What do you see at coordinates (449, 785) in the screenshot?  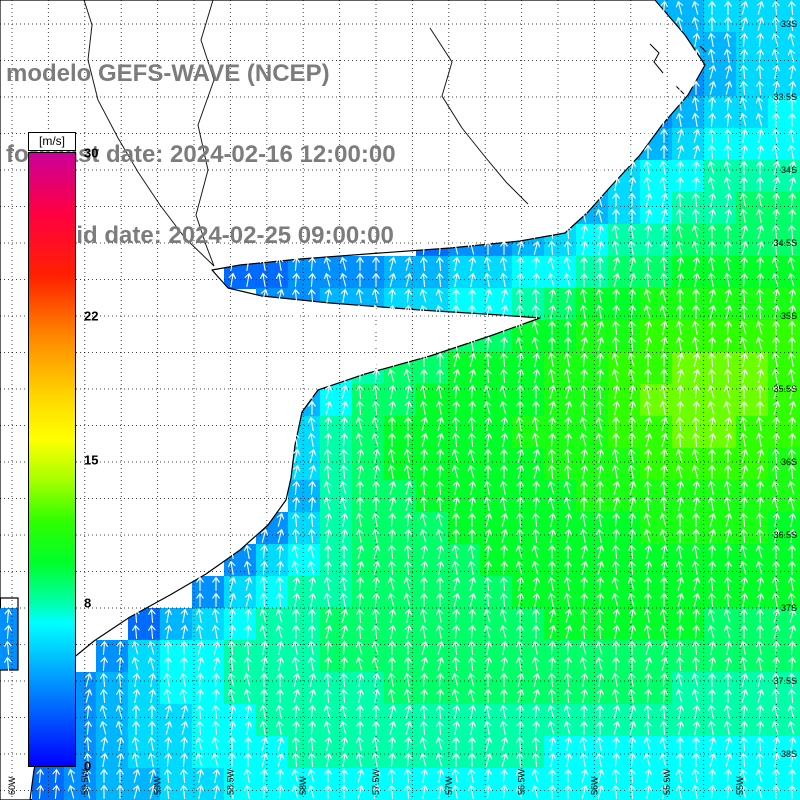 I see `lon-label: 57W` at bounding box center [449, 785].